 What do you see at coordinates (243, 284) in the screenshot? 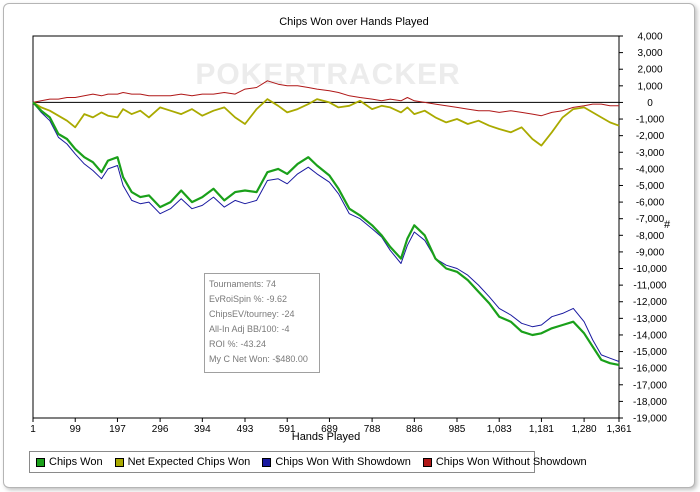
I see `stat-tournaments: Tournaments: 74` at bounding box center [243, 284].